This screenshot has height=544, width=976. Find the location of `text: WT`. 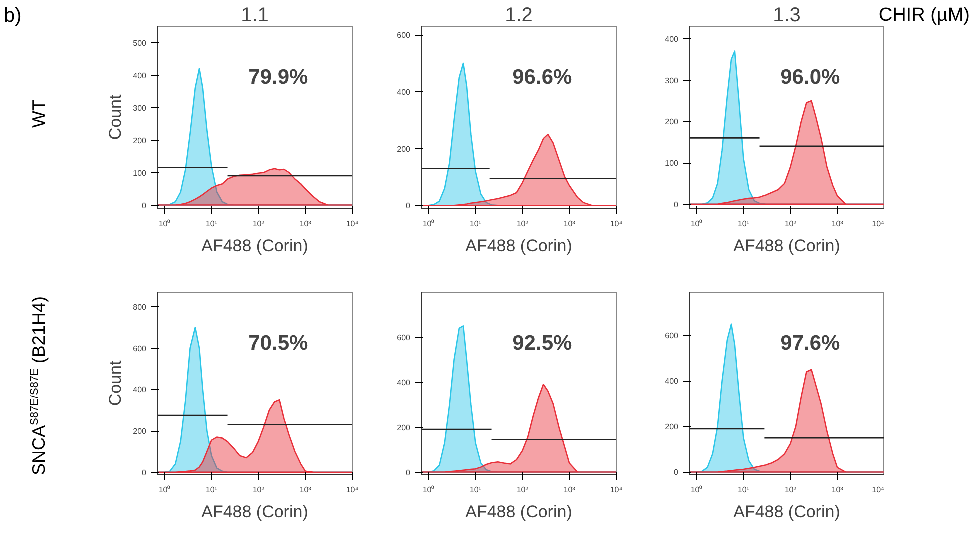

text: WT is located at coordinates (39, 114).